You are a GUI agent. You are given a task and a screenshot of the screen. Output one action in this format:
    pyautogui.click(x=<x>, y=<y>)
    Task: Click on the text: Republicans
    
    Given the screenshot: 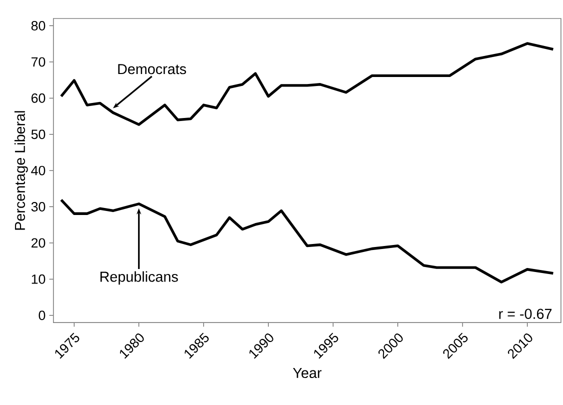 What is the action you would take?
    pyautogui.click(x=139, y=278)
    